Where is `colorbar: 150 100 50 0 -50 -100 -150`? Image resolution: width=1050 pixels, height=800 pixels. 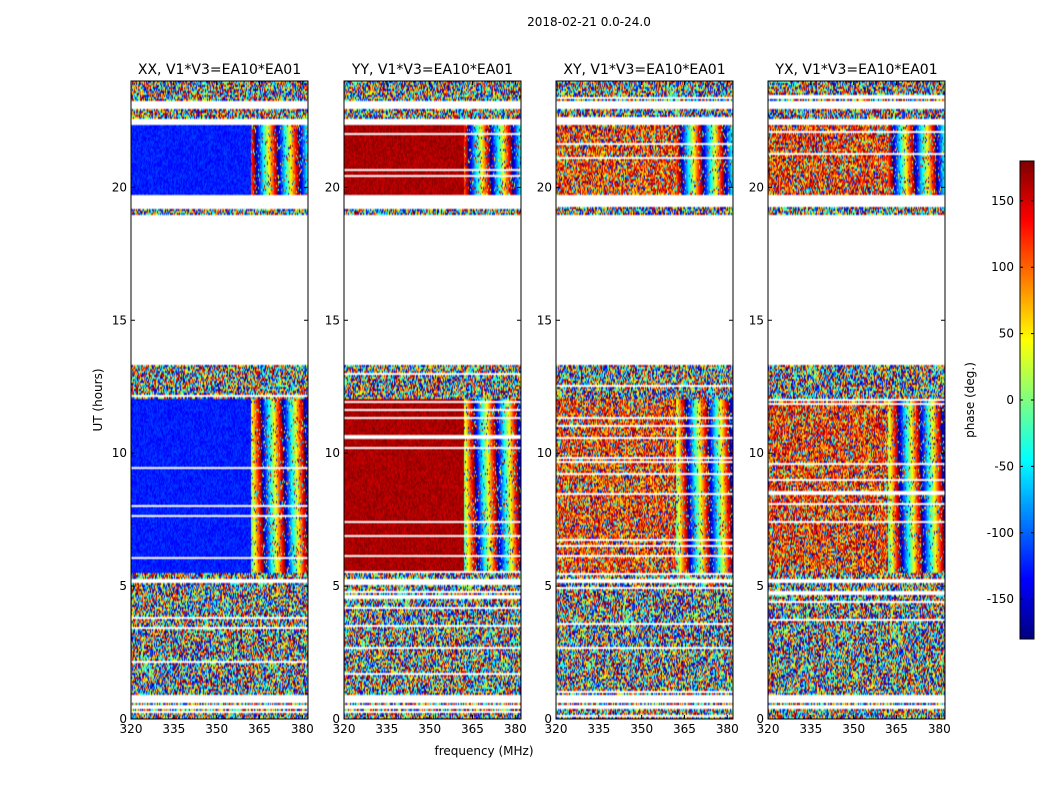 colorbar: 150 100 50 0 -50 -100 -150 is located at coordinates (1011, 400).